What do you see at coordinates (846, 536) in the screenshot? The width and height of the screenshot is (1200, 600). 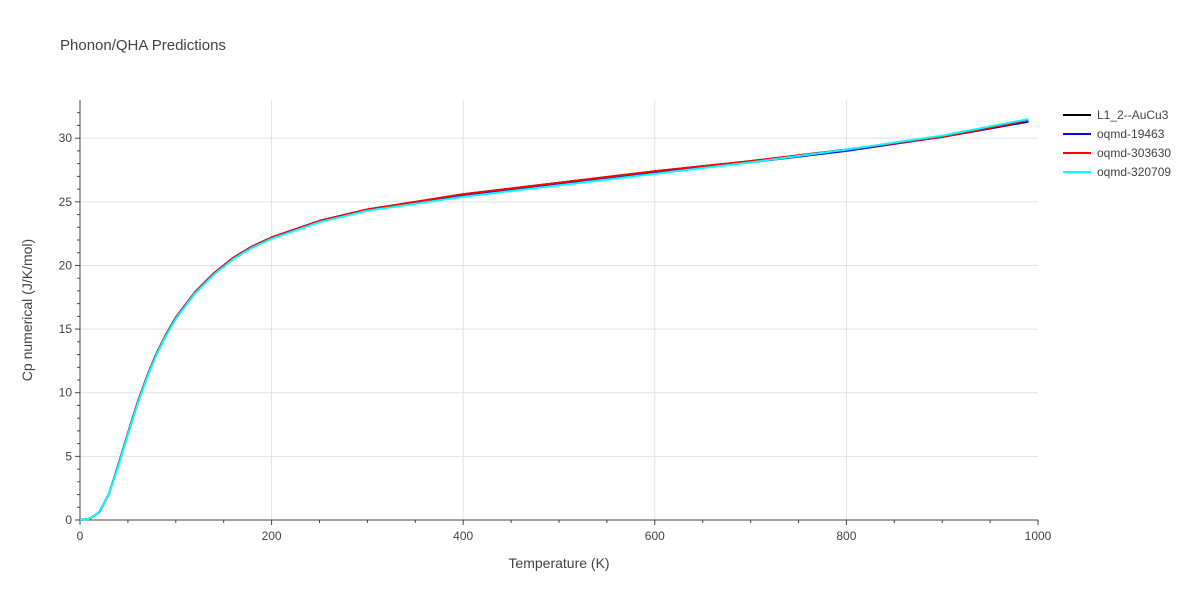 I see `x-tick-label: 800` at bounding box center [846, 536].